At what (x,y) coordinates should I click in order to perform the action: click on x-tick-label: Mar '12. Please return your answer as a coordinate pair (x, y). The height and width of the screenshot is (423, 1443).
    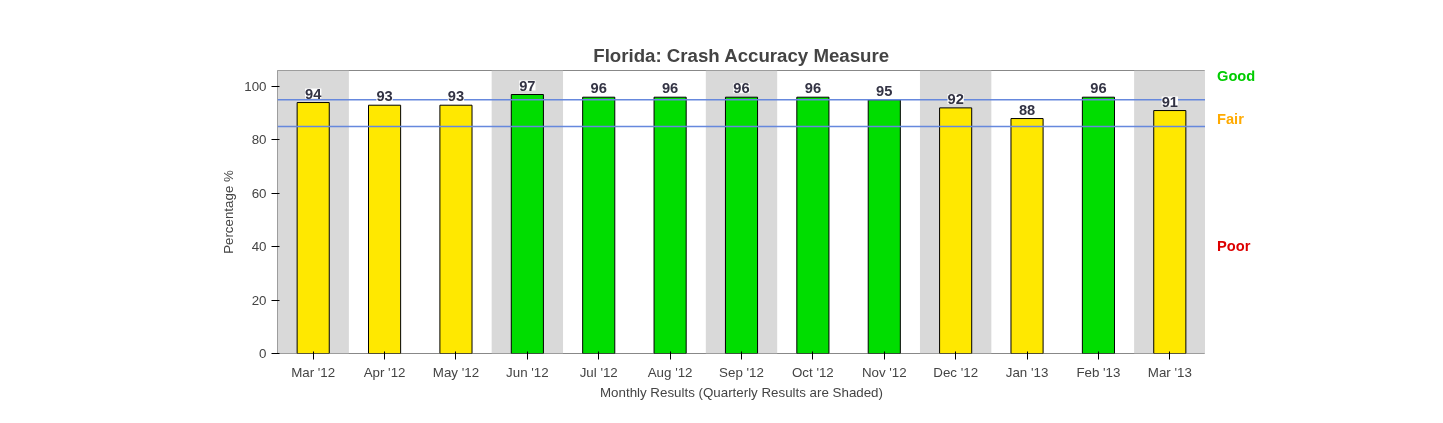
    Looking at the image, I should click on (313, 372).